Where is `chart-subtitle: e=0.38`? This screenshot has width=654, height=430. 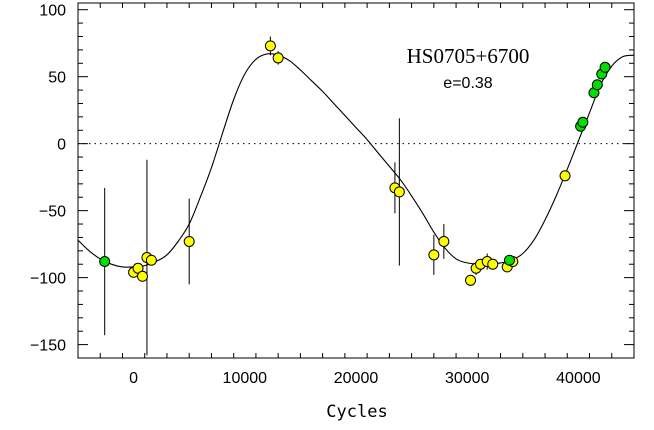
chart-subtitle: e=0.38 is located at coordinates (467, 83).